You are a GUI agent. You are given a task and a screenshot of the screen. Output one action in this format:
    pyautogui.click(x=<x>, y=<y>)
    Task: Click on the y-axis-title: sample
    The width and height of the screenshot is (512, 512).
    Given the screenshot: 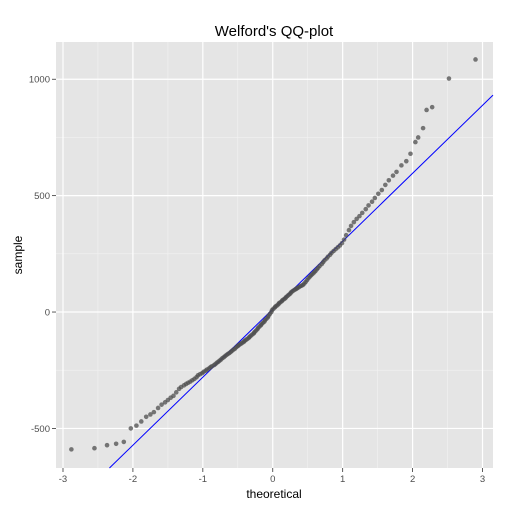 What is the action you would take?
    pyautogui.click(x=18, y=254)
    